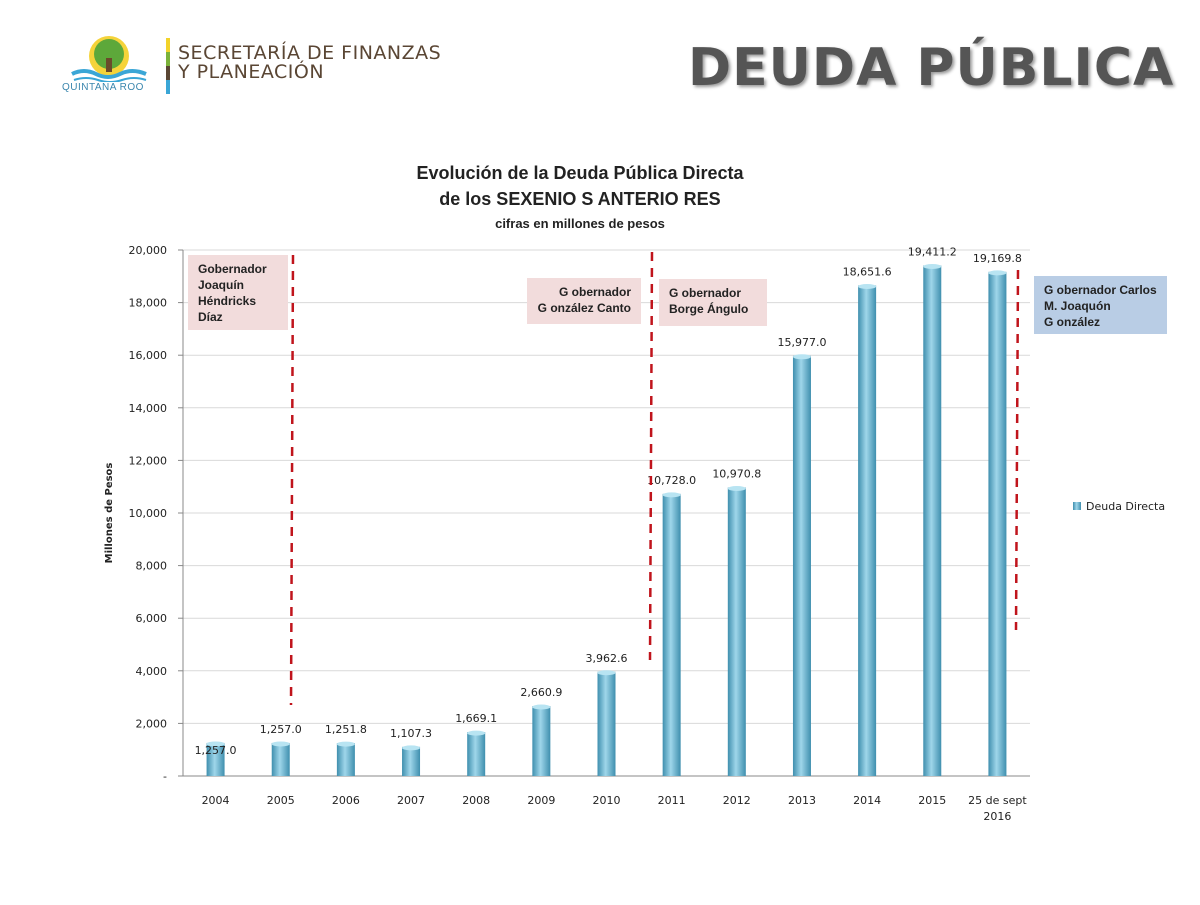  Describe the element at coordinates (251, 72) in the screenshot. I see `logo-line-2: Y PLANEACIÓN` at that location.